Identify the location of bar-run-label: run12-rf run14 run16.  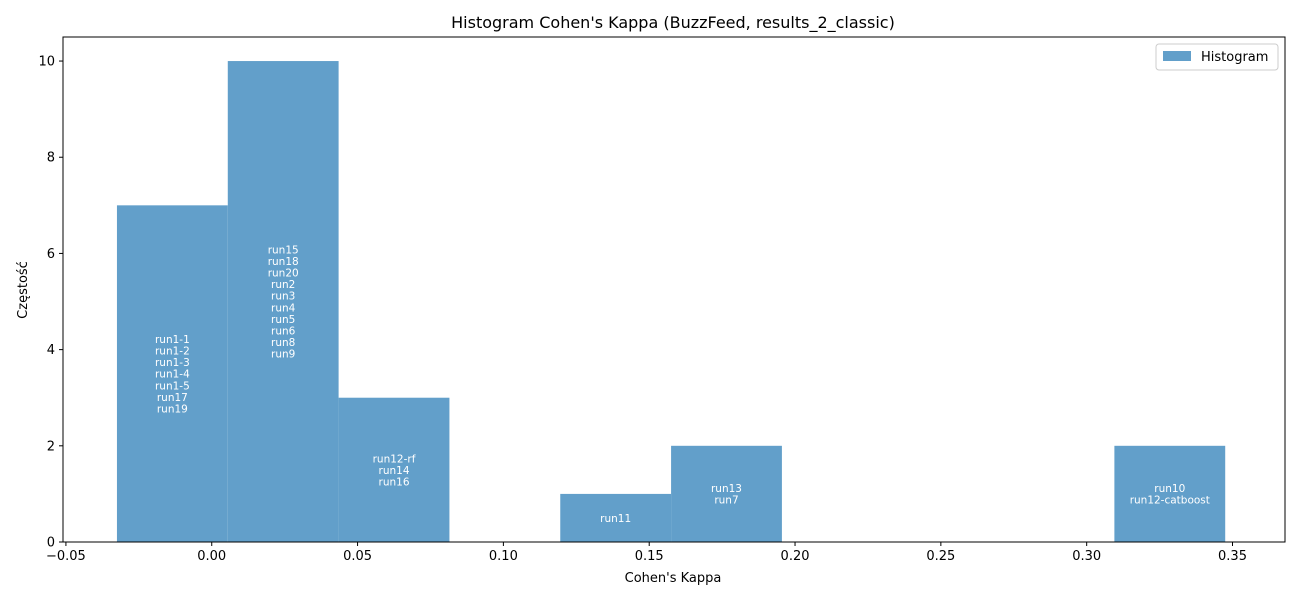
(394, 470).